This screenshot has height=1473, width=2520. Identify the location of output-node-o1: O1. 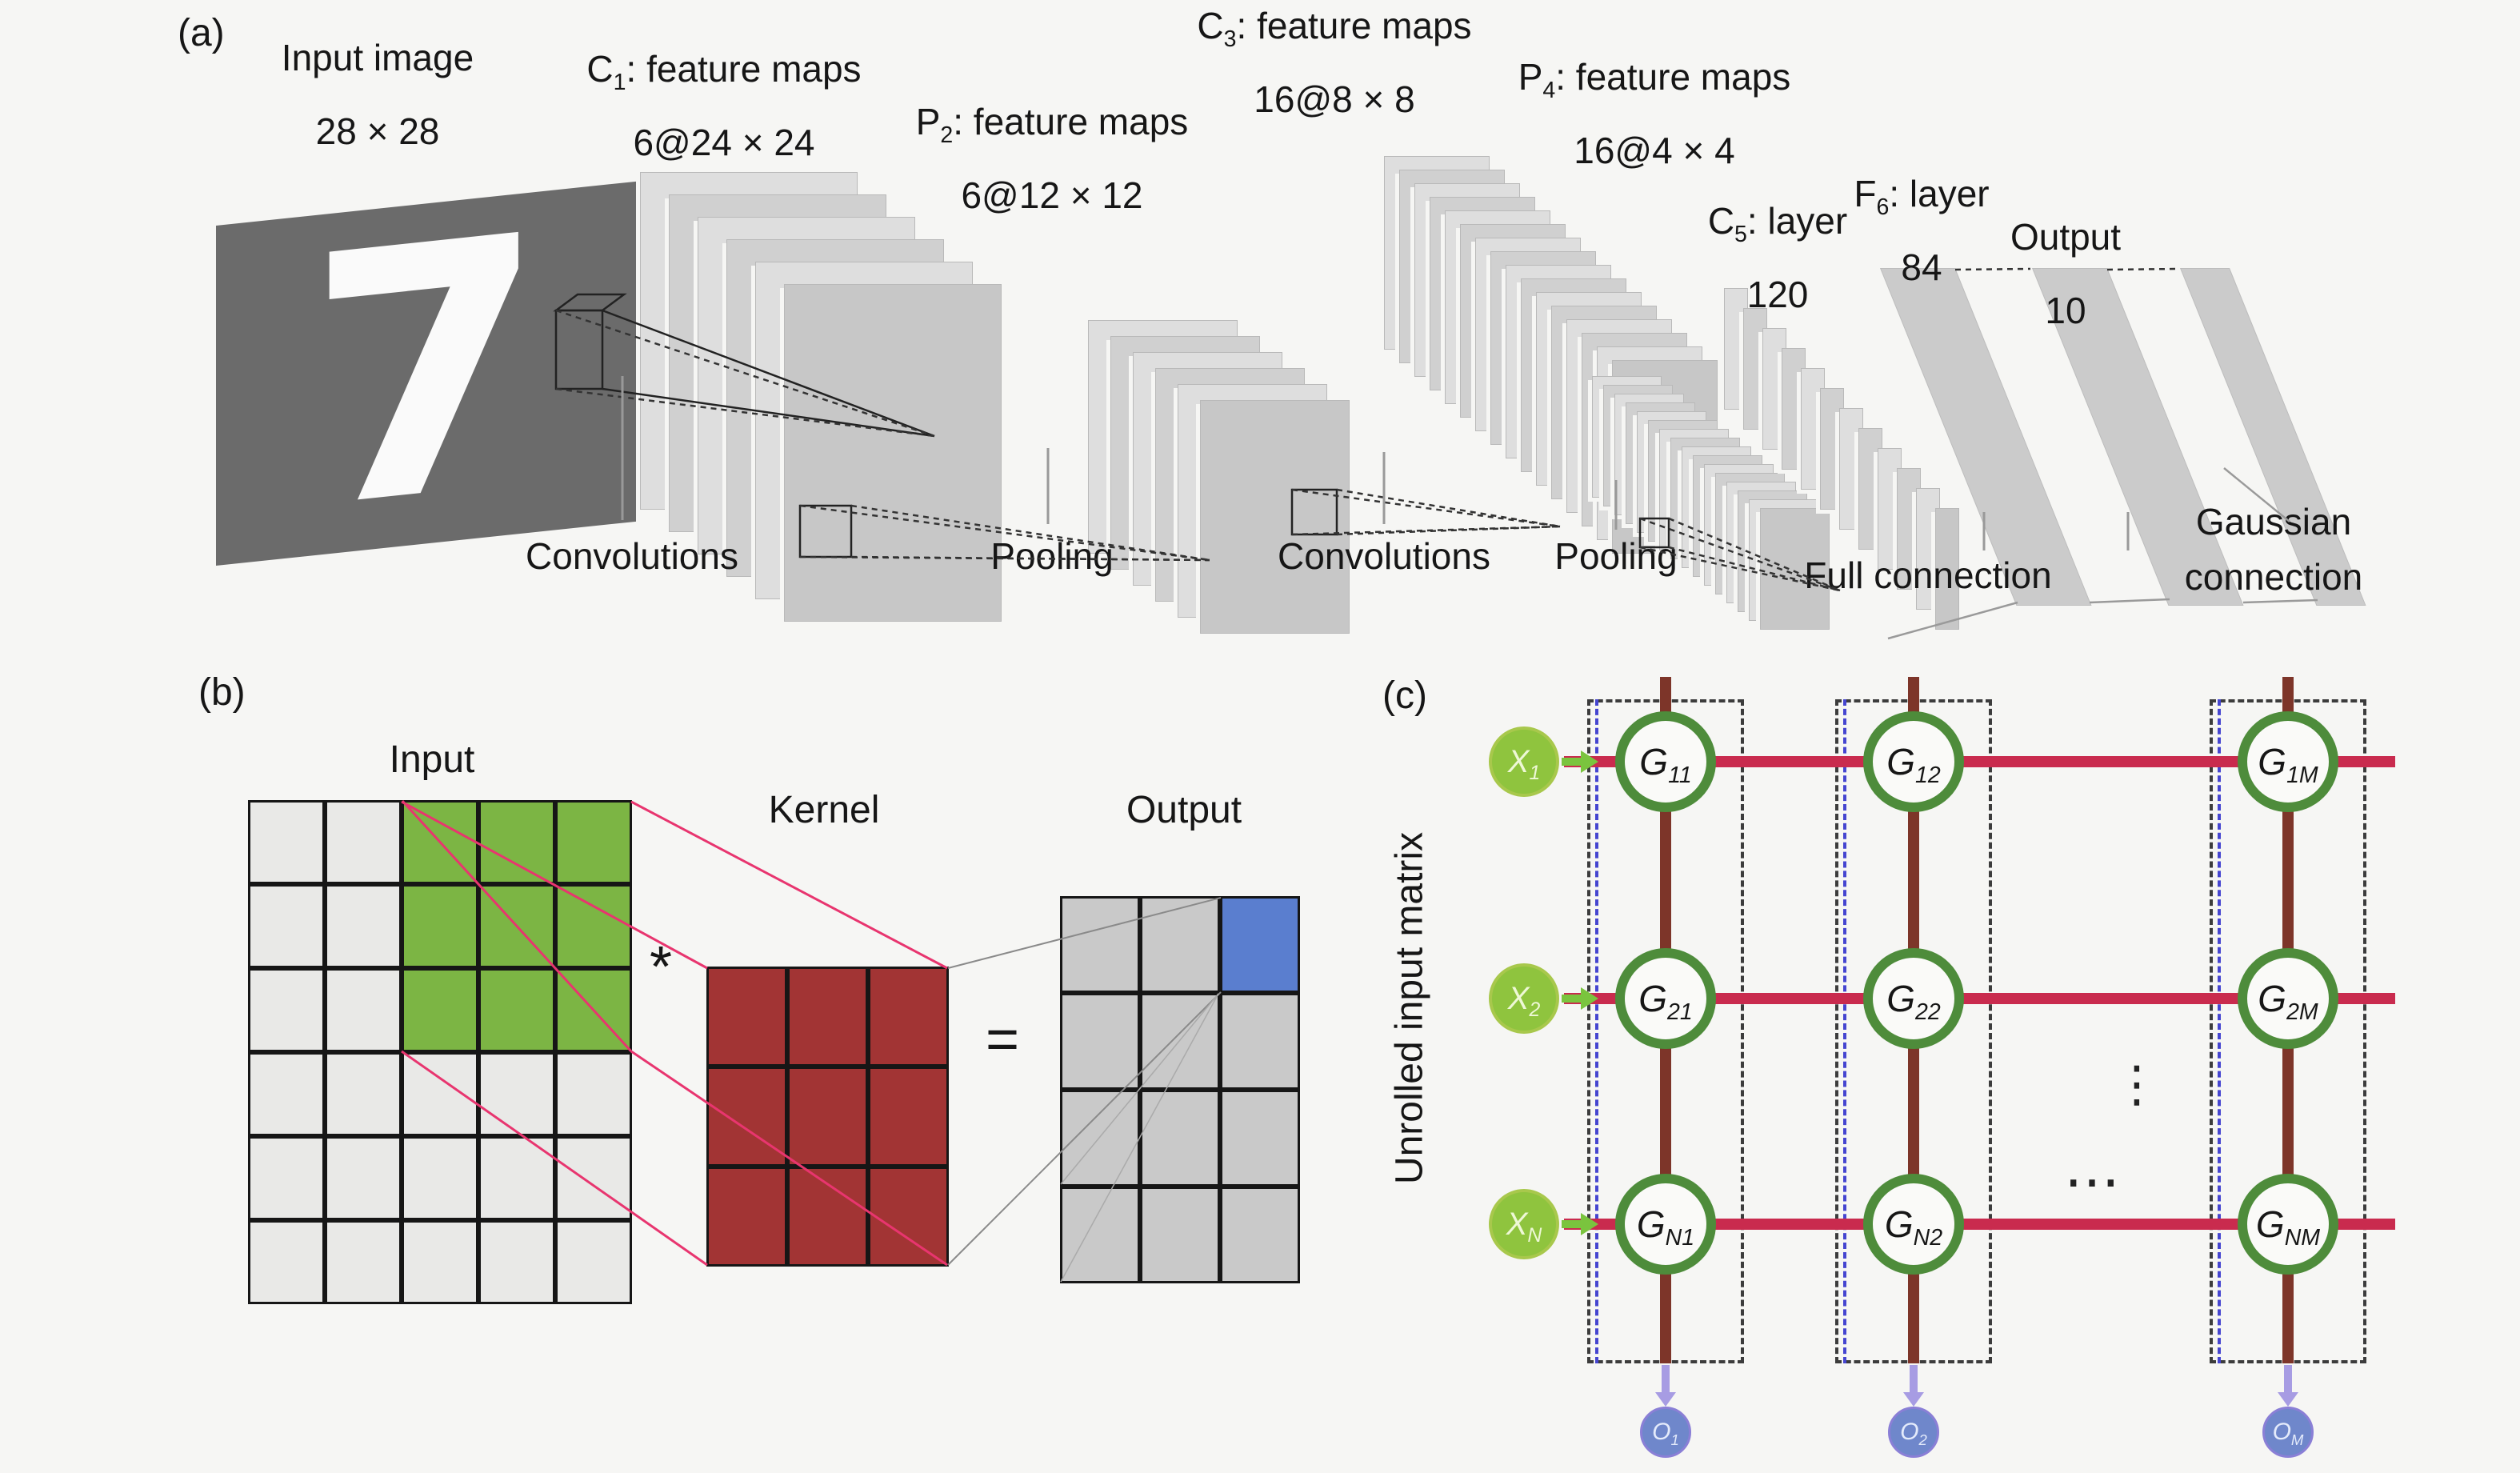
(1665, 1432).